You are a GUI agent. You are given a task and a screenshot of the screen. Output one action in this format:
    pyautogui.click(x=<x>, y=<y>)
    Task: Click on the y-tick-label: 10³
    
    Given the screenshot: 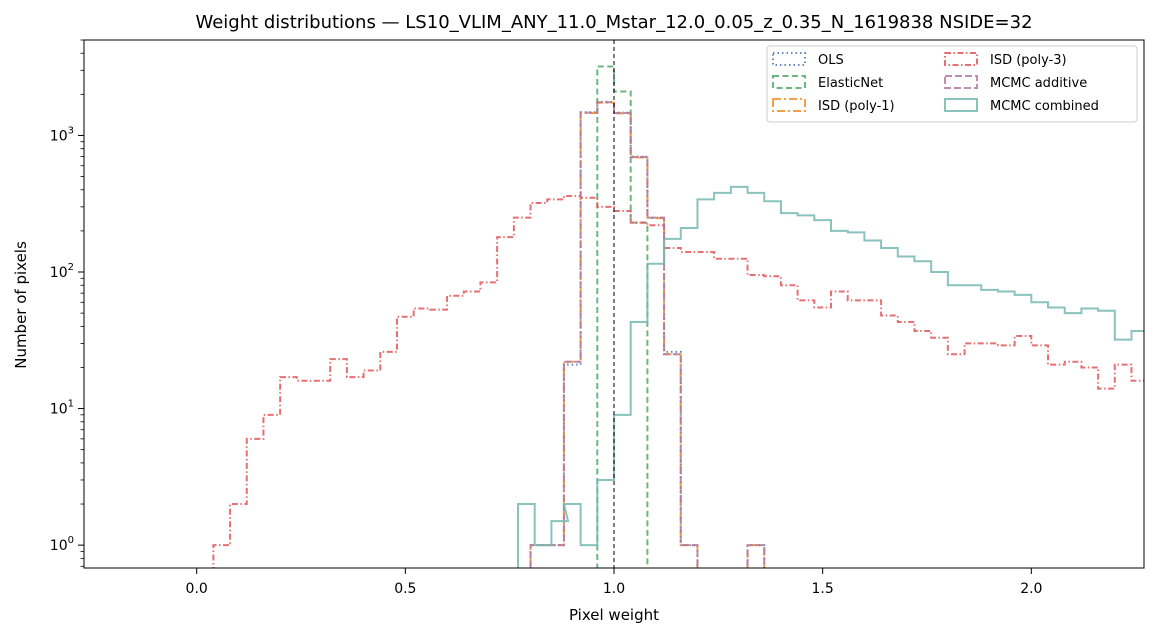 What is the action you would take?
    pyautogui.click(x=62, y=134)
    